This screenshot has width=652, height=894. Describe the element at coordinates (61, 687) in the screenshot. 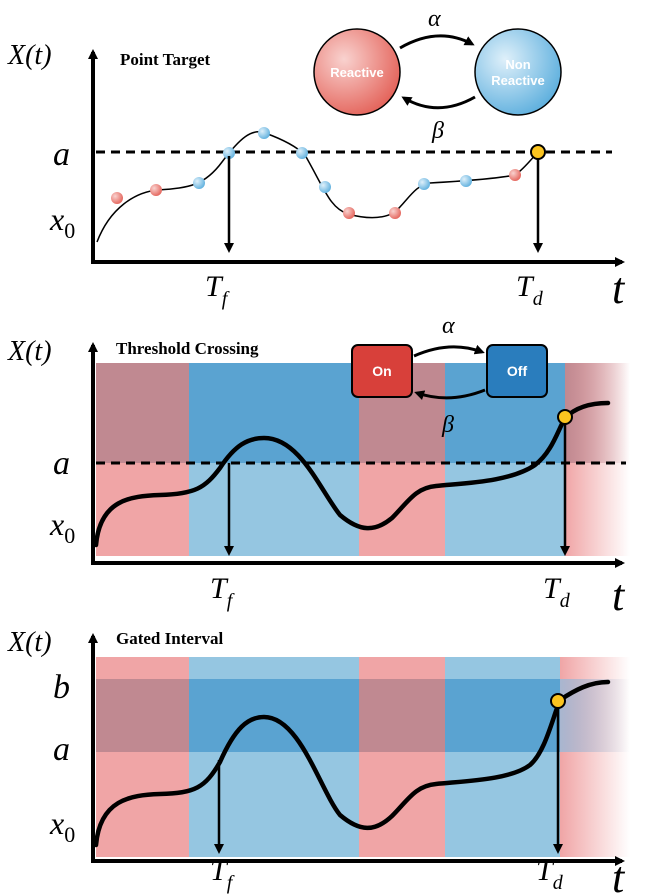

I see `level-label-b: b` at that location.